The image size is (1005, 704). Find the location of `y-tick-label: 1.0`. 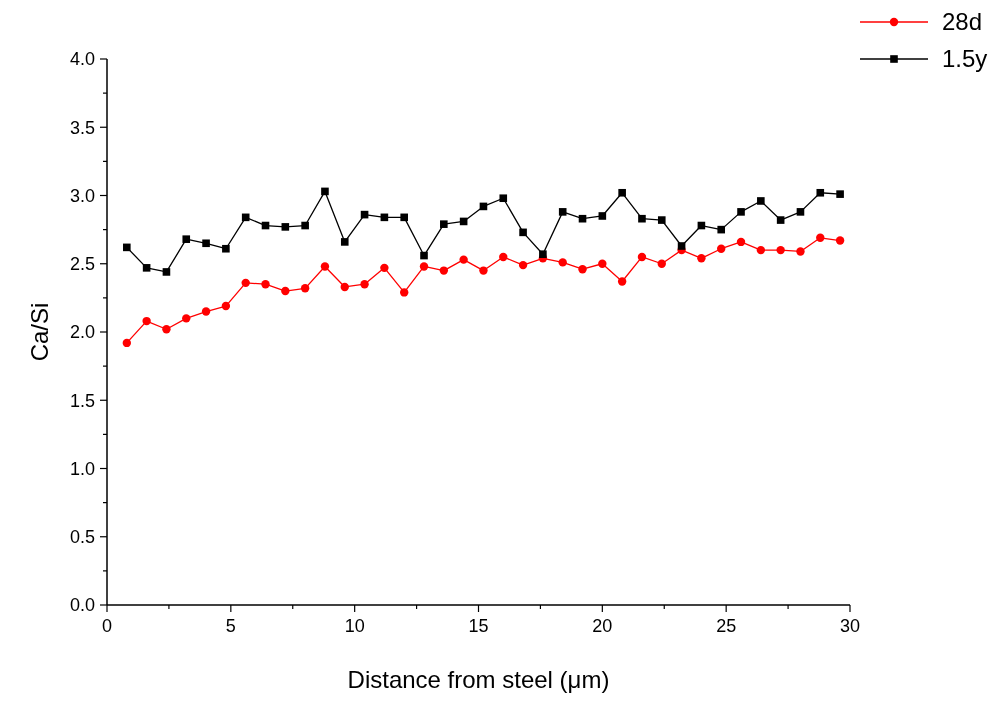

y-tick-label: 1.0 is located at coordinates (82, 468).